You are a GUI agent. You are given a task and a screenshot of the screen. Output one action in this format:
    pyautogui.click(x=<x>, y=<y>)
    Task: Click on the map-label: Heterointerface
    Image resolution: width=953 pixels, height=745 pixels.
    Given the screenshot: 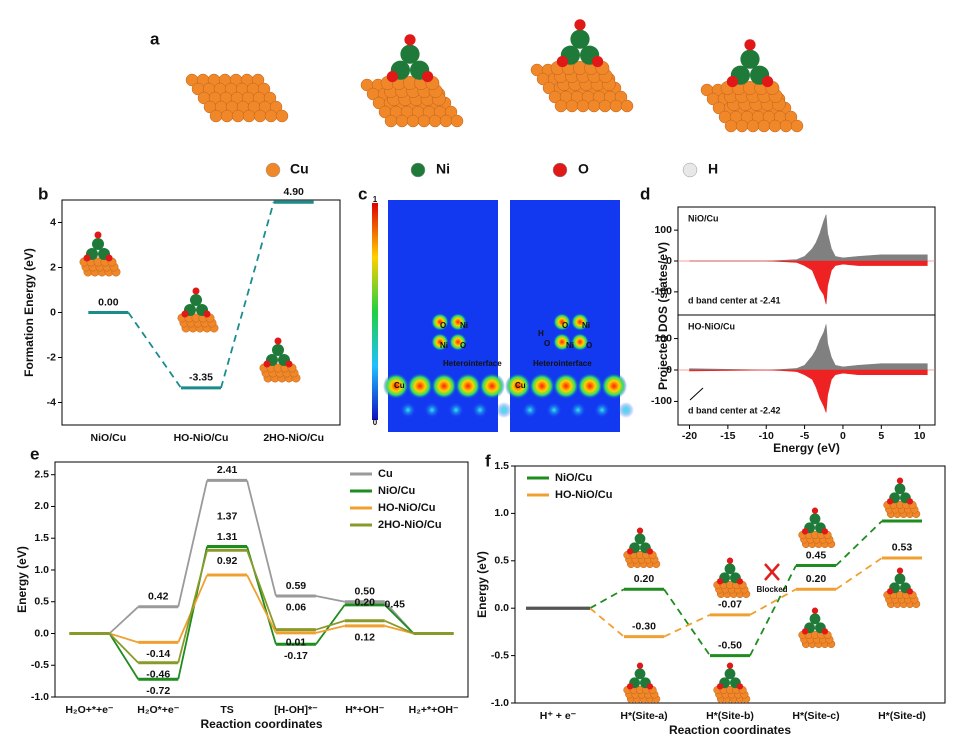 What is the action you would take?
    pyautogui.click(x=562, y=363)
    